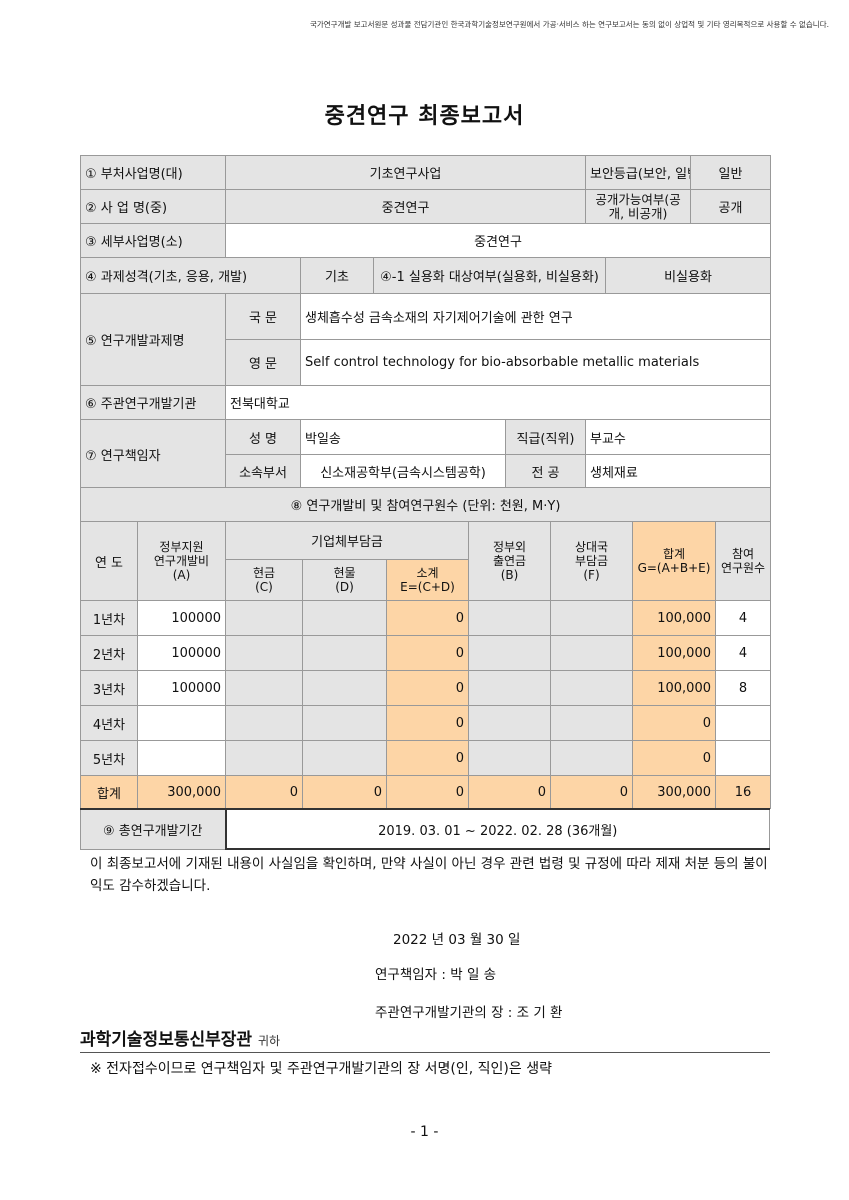 This screenshot has height=1200, width=849. I want to click on header-partner: 상대국 부담금 (F), so click(591, 561).